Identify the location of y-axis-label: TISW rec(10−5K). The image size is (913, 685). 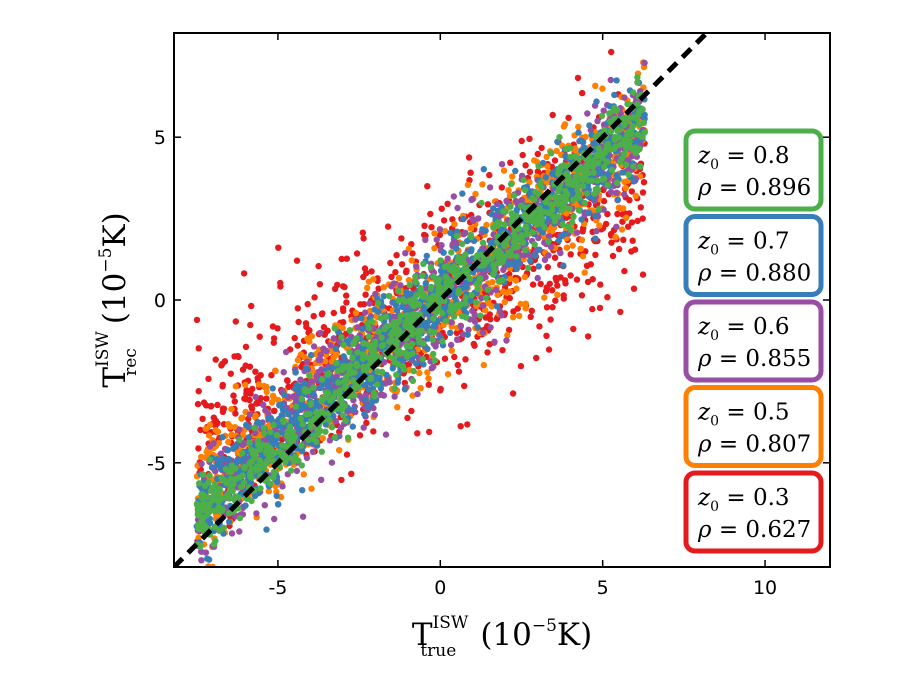
(117, 299).